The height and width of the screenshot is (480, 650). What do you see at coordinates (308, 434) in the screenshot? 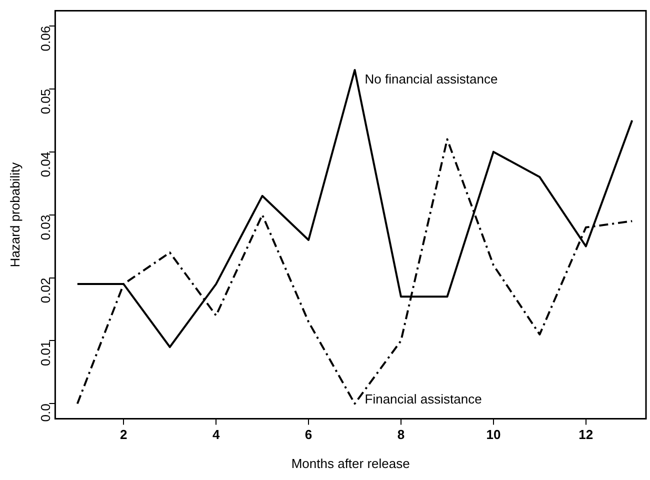
I see `x-tick-label: 6` at bounding box center [308, 434].